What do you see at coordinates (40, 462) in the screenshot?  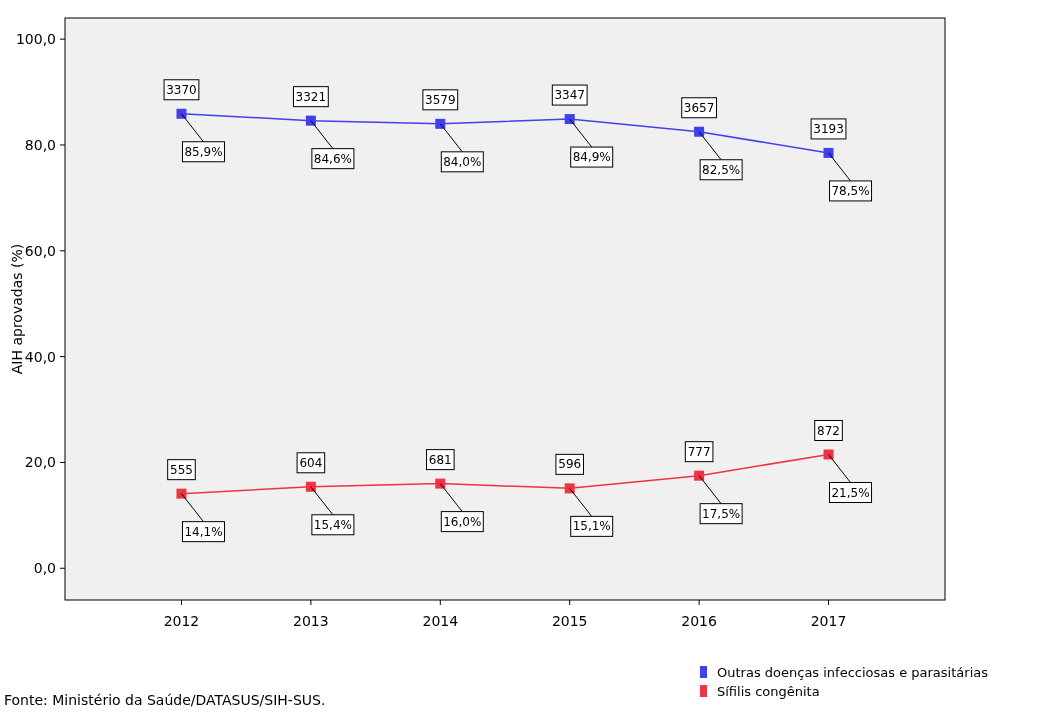 I see `y-tick-label: 20,0` at bounding box center [40, 462].